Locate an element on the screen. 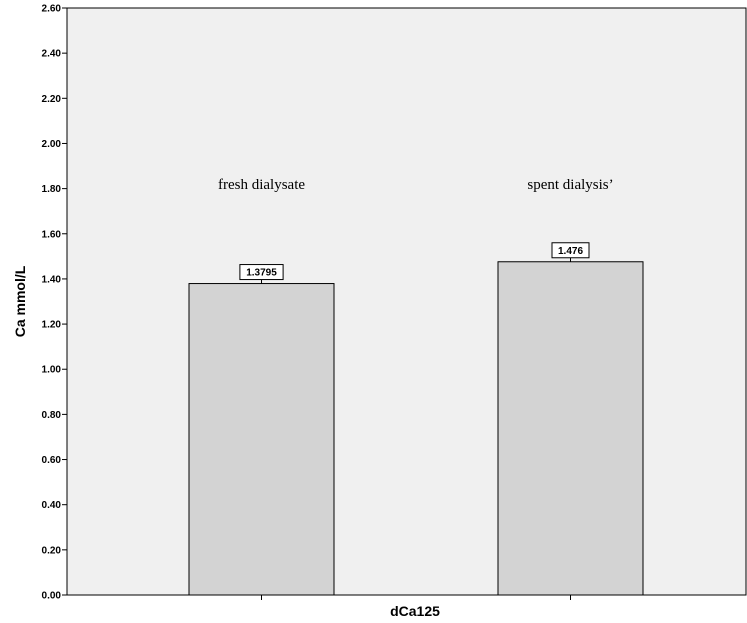 This screenshot has height=623, width=747. y-tick-label: 1.20 is located at coordinates (52, 325).